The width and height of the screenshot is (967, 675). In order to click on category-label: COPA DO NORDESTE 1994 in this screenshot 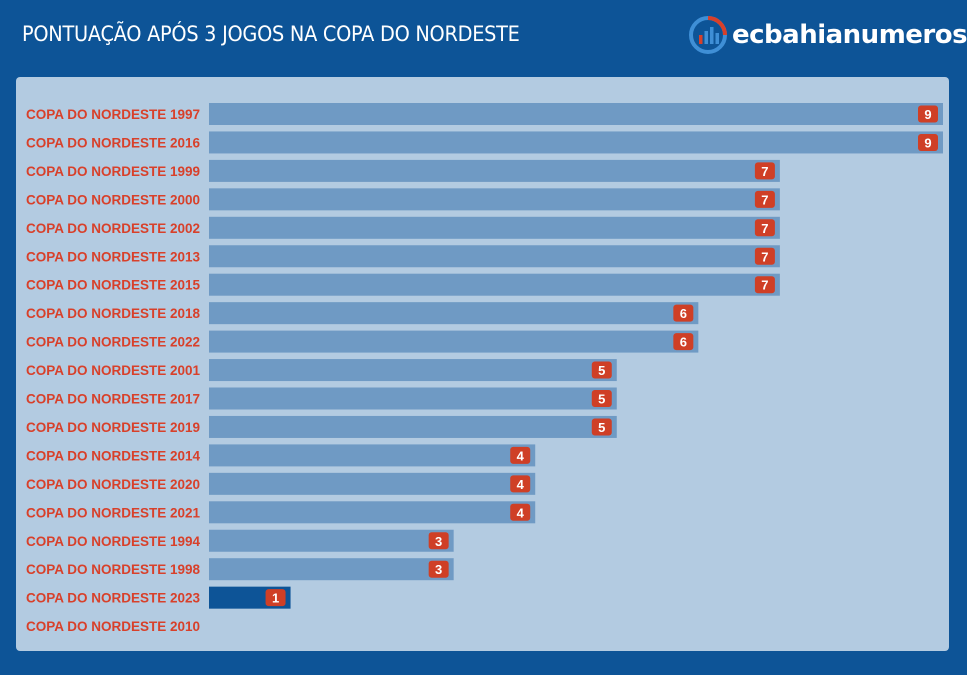, I will do `click(113, 541)`.